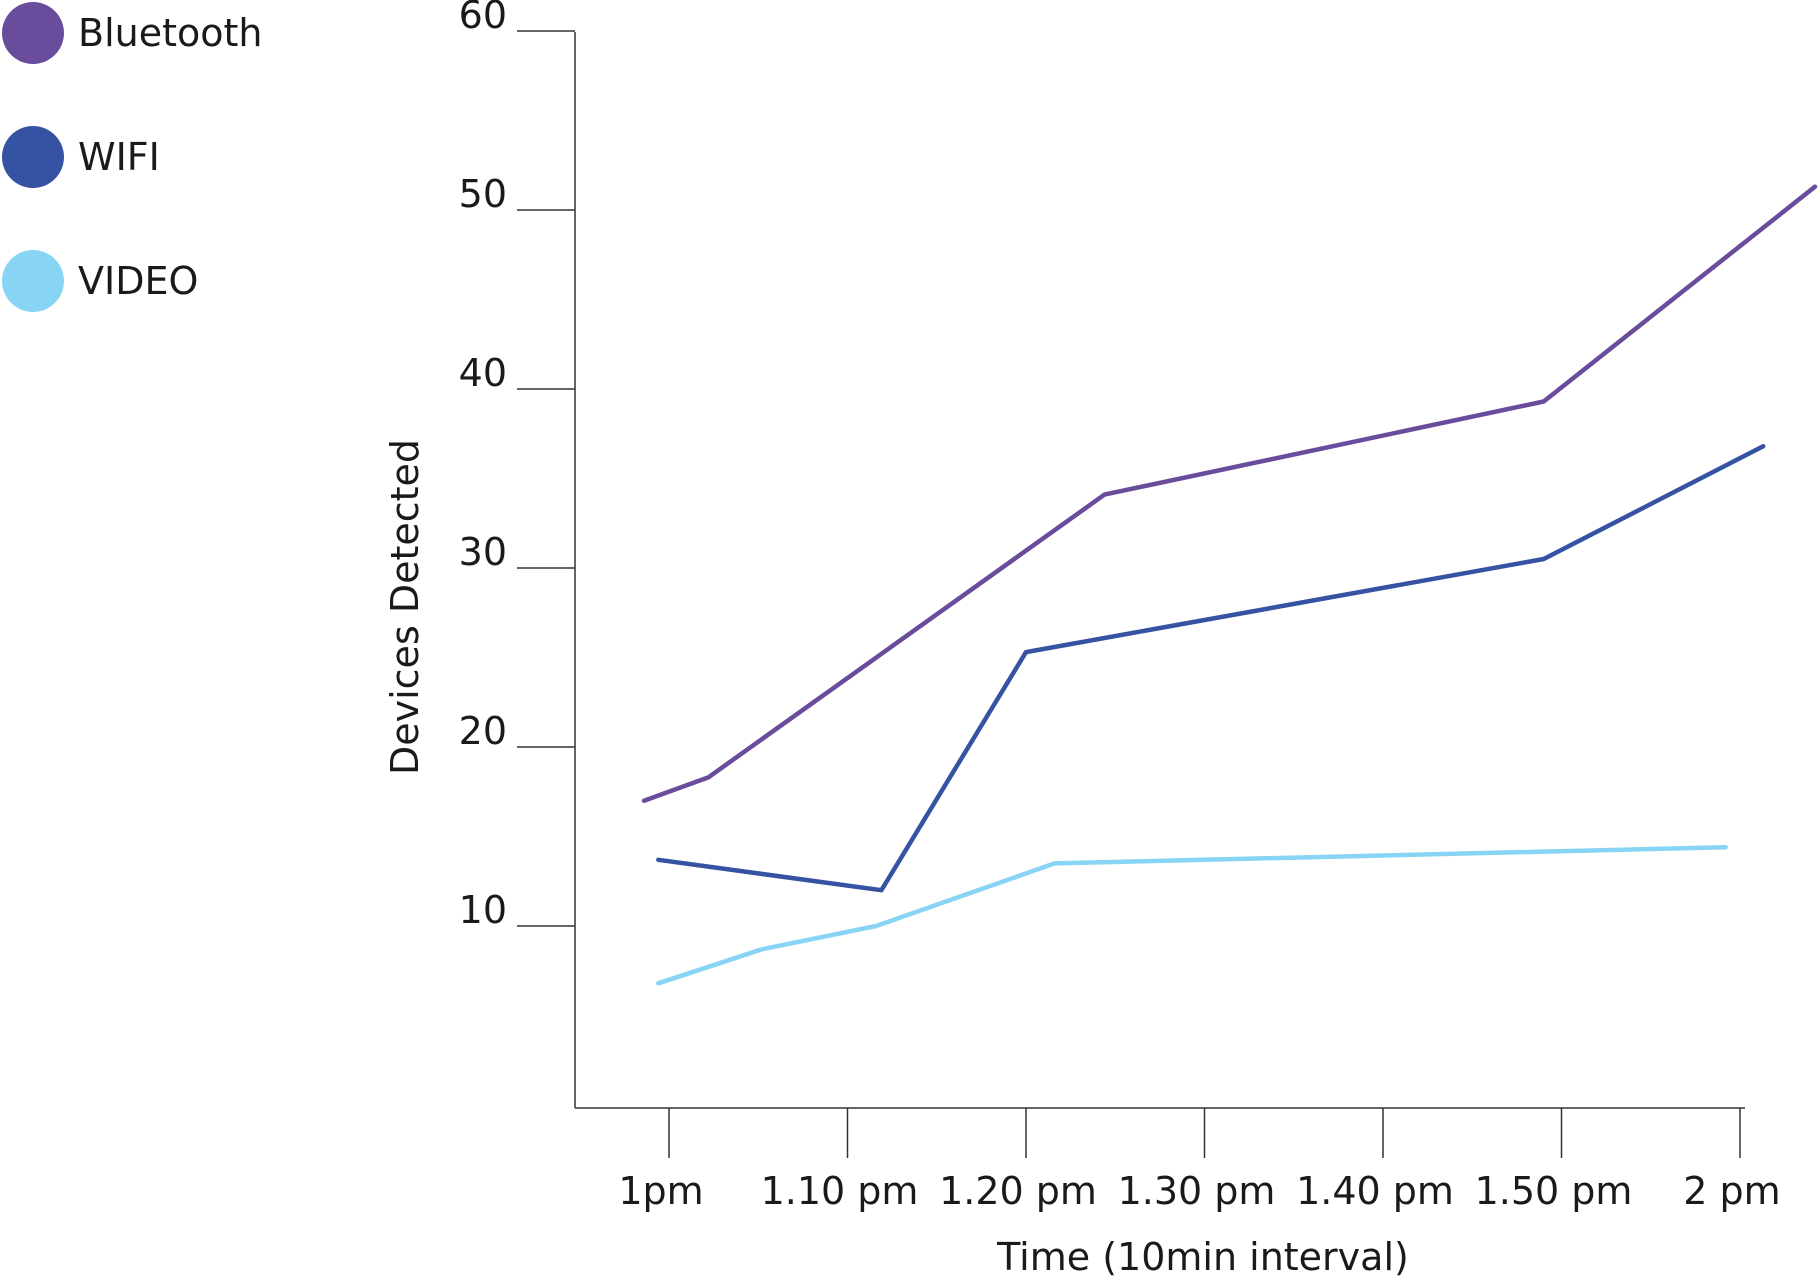 This screenshot has height=1286, width=1820. What do you see at coordinates (660, 1191) in the screenshot?
I see `x-tick-label: 1pm` at bounding box center [660, 1191].